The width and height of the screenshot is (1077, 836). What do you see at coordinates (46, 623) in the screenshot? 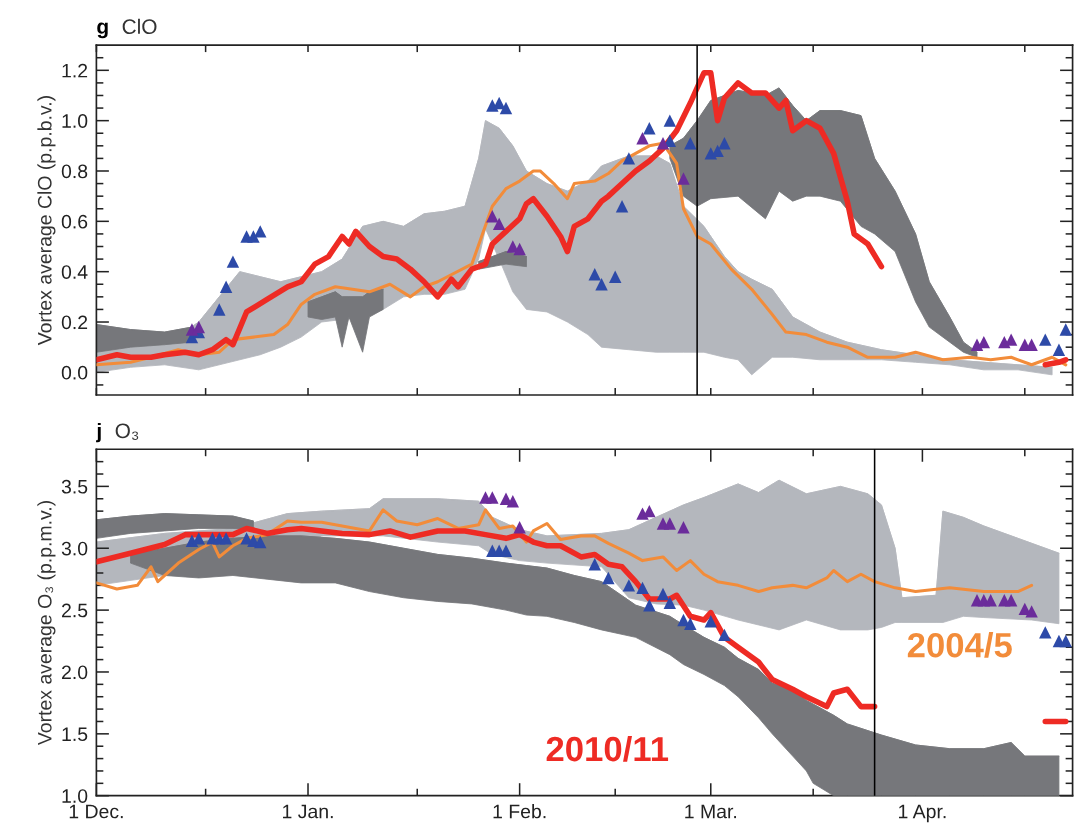
I see `y-axis-title: Vortex average O₃ (p.p.m.v.)` at bounding box center [46, 623].